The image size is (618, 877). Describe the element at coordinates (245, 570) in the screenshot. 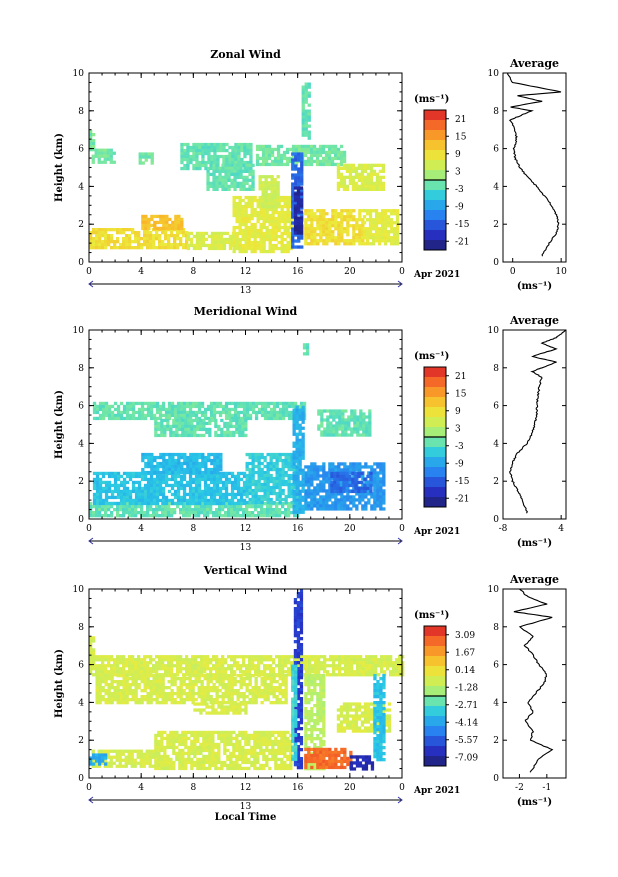

I see `panel-title: Vertical Wind` at that location.